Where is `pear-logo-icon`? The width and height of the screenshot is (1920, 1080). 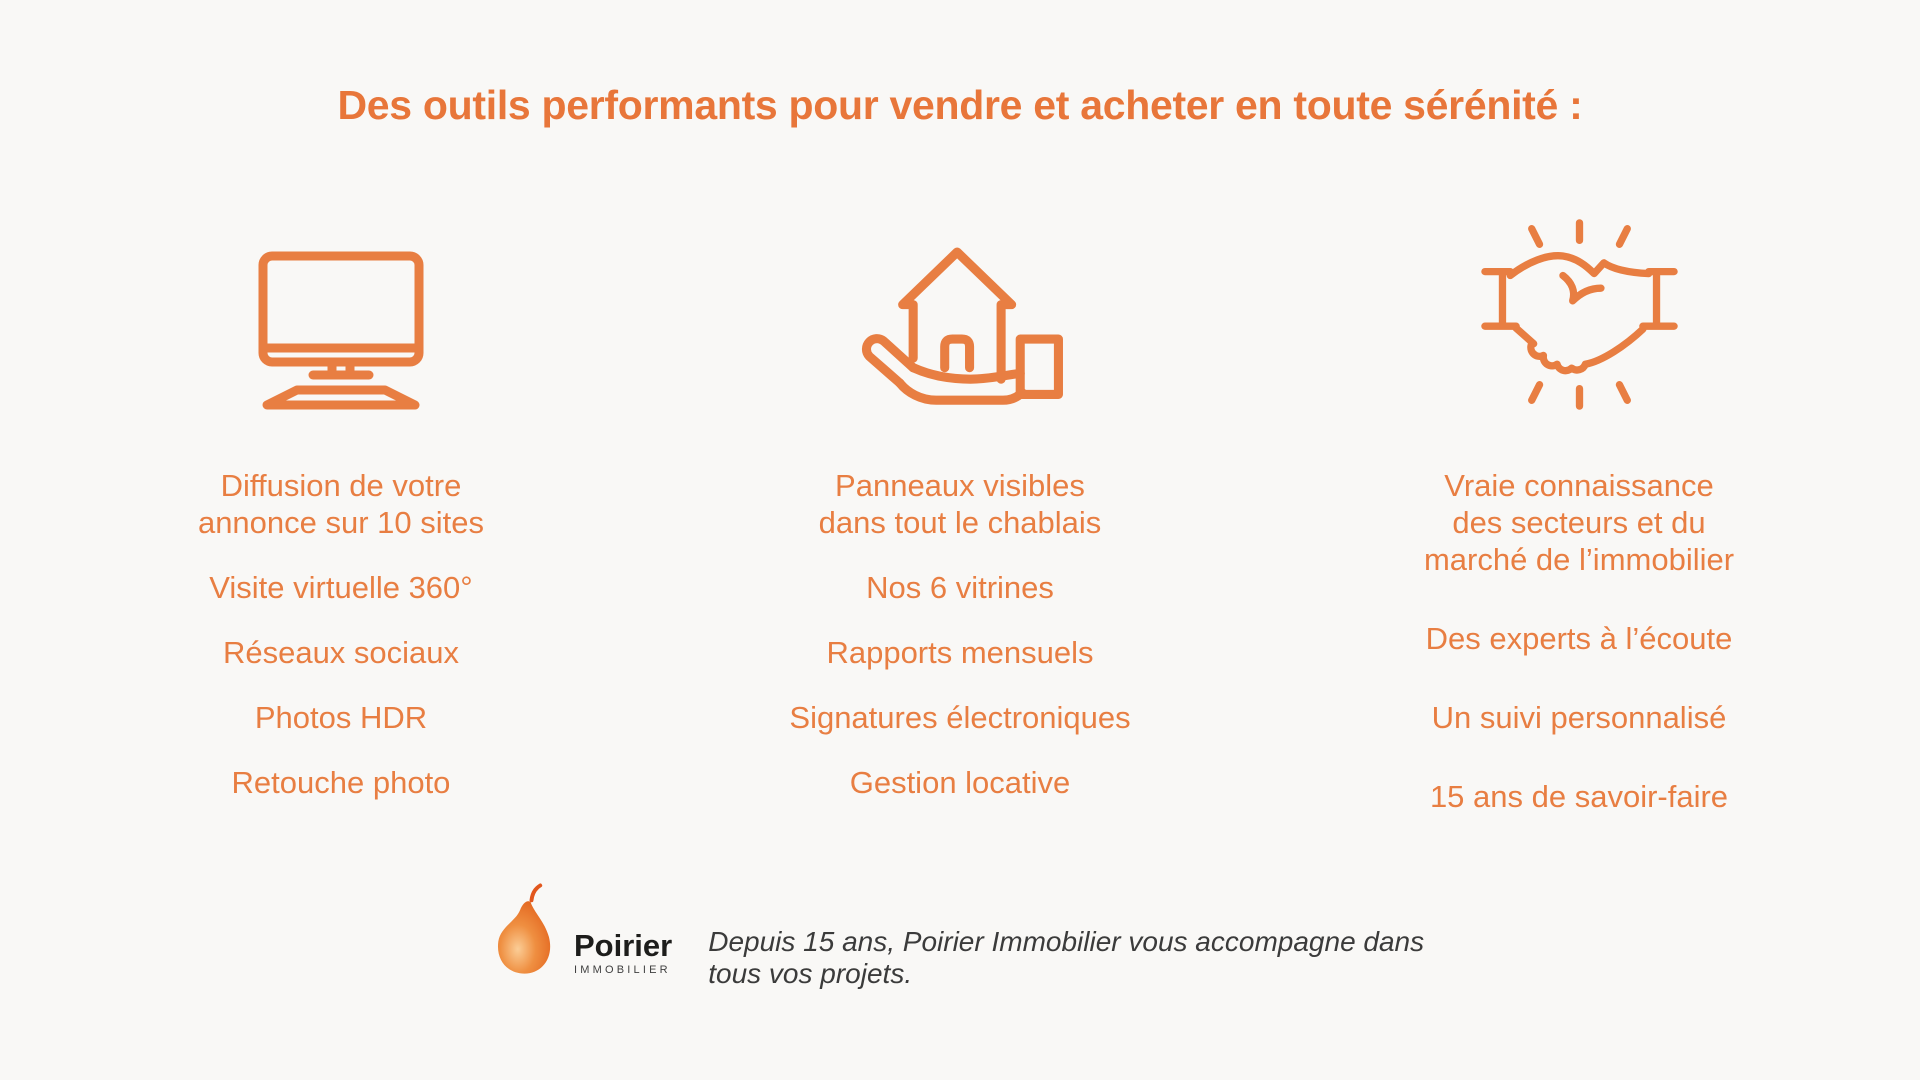
pear-logo-icon is located at coordinates (524, 928).